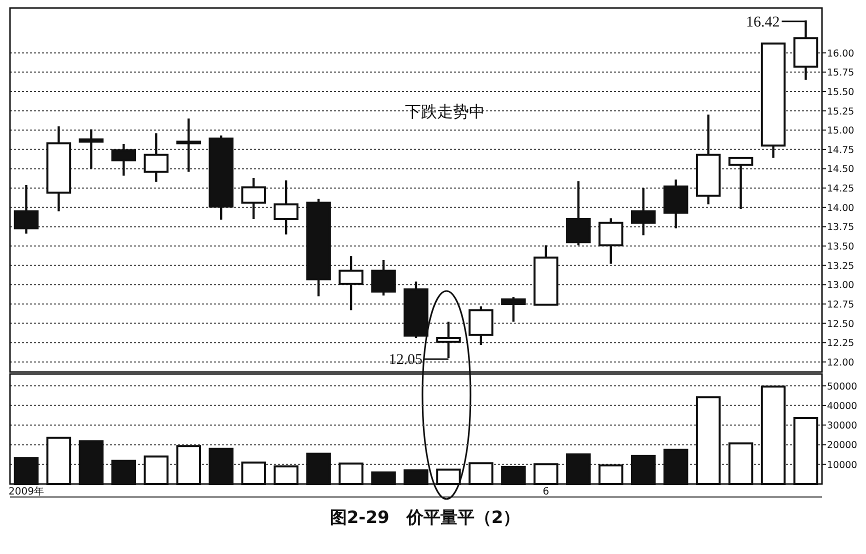 Image resolution: width=866 pixels, height=554 pixels. I want to click on annotation: 12.05, so click(405, 360).